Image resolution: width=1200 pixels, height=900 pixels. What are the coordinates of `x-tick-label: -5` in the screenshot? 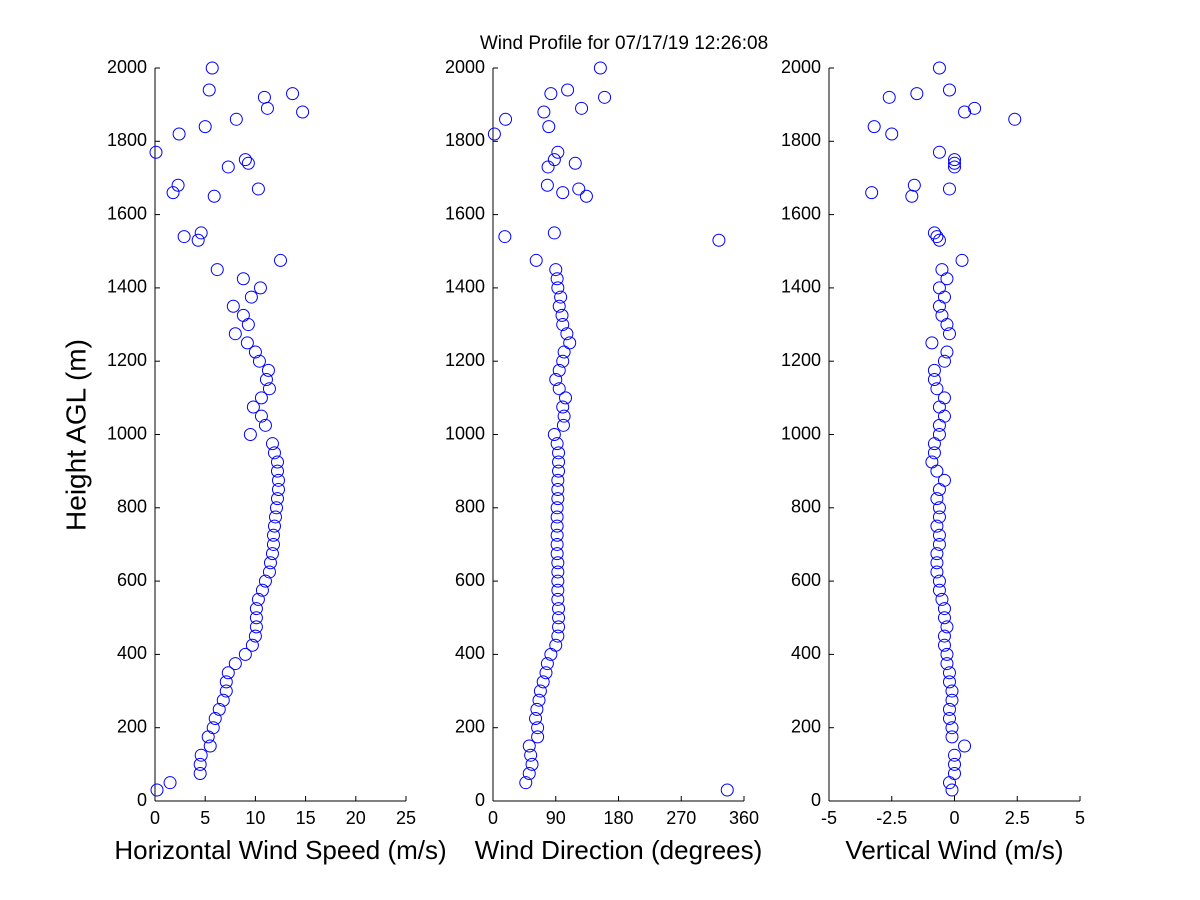 It's located at (829, 818).